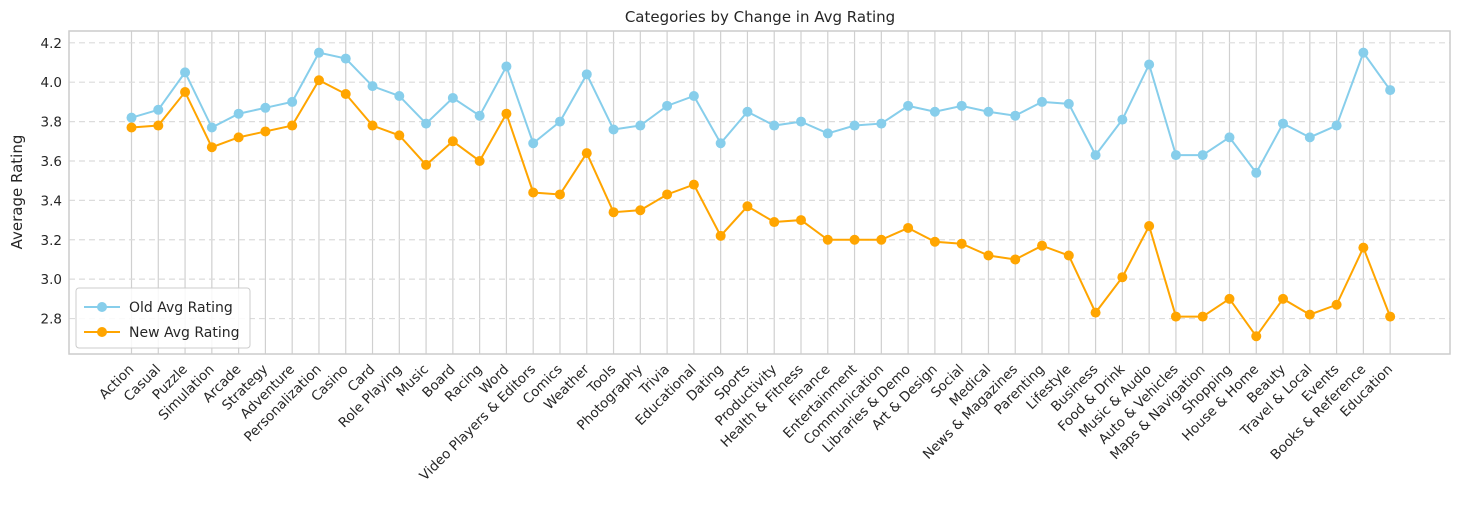 This screenshot has height=510, width=1460. Describe the element at coordinates (51, 201) in the screenshot. I see `y-tick-label: 3.4` at that location.